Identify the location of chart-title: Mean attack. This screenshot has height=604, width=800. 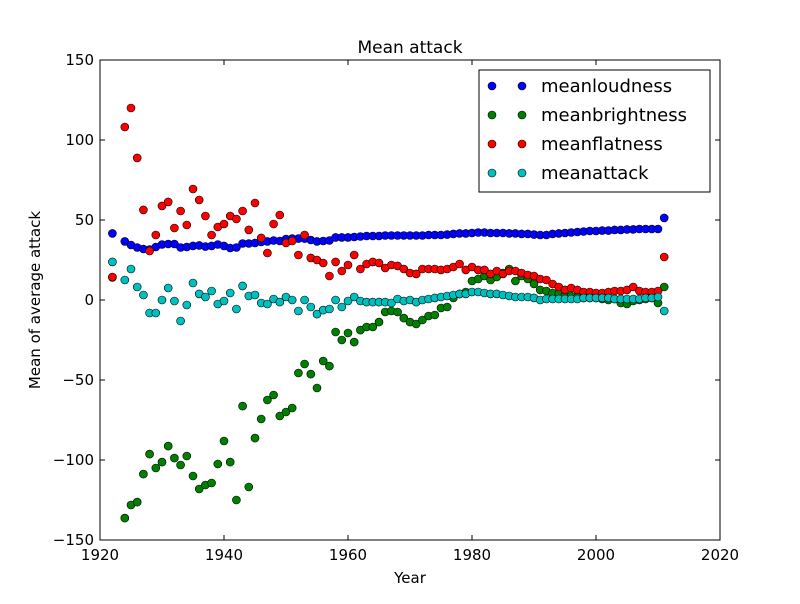
(409, 48).